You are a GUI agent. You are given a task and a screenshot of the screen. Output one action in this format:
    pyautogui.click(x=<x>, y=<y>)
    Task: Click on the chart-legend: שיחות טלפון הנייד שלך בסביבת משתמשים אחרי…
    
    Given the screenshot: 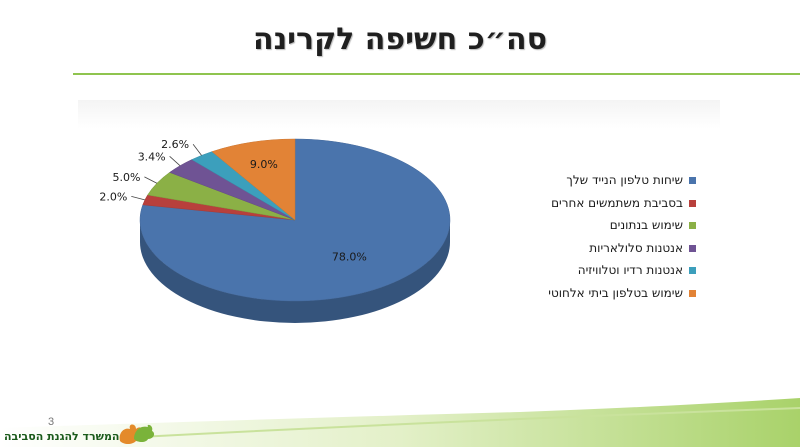 What is the action you would take?
    pyautogui.click(x=598, y=239)
    